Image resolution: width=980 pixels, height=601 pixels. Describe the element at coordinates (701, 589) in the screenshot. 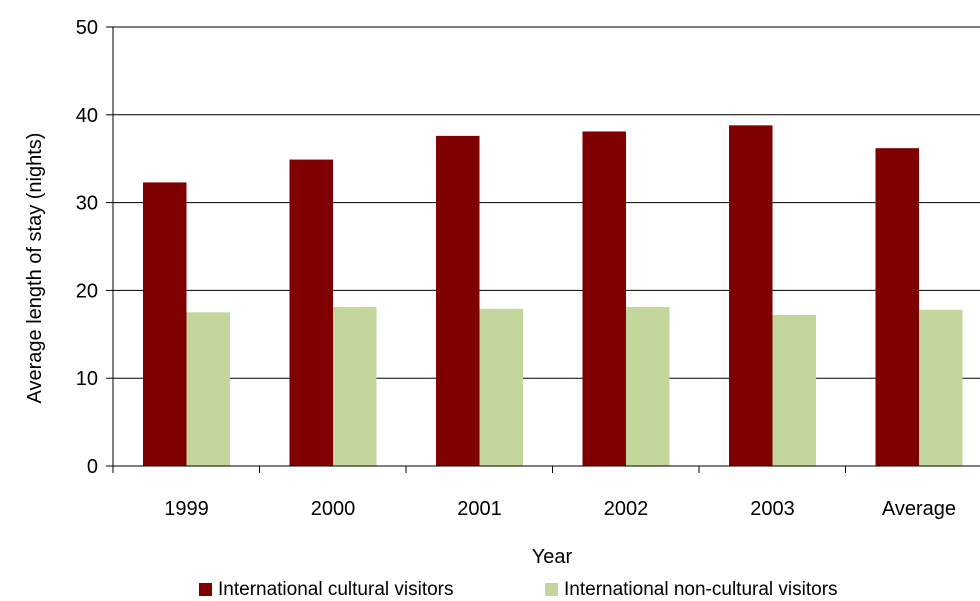

I see `legend-label: International non-cultural visitors` at that location.